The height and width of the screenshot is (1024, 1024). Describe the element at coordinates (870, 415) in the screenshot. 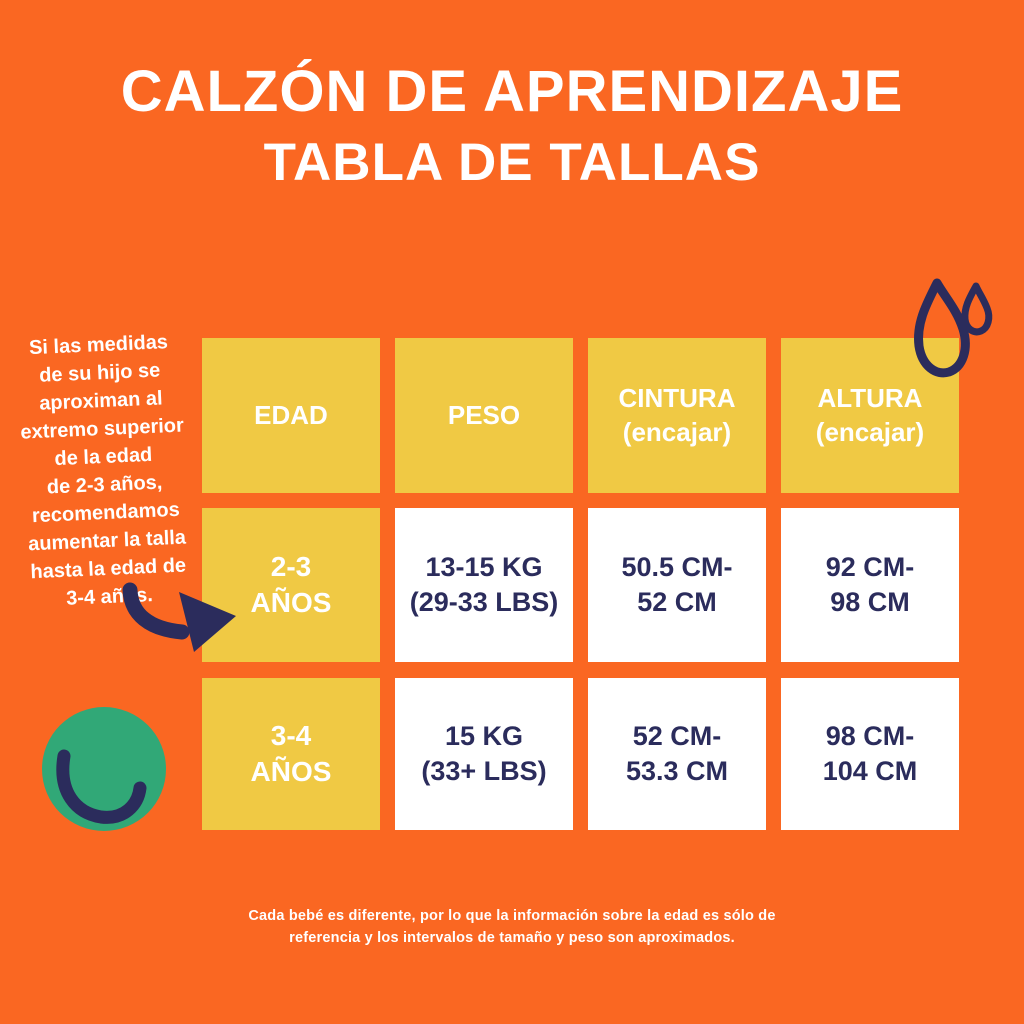

I see `col-header-altura: ALTURA (encajar)` at that location.